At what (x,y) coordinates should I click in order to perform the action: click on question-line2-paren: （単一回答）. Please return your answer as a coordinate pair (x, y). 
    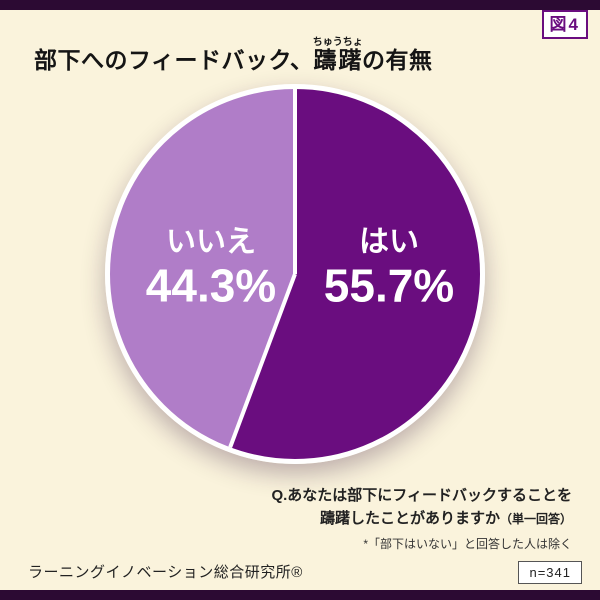
    Looking at the image, I should click on (535, 519).